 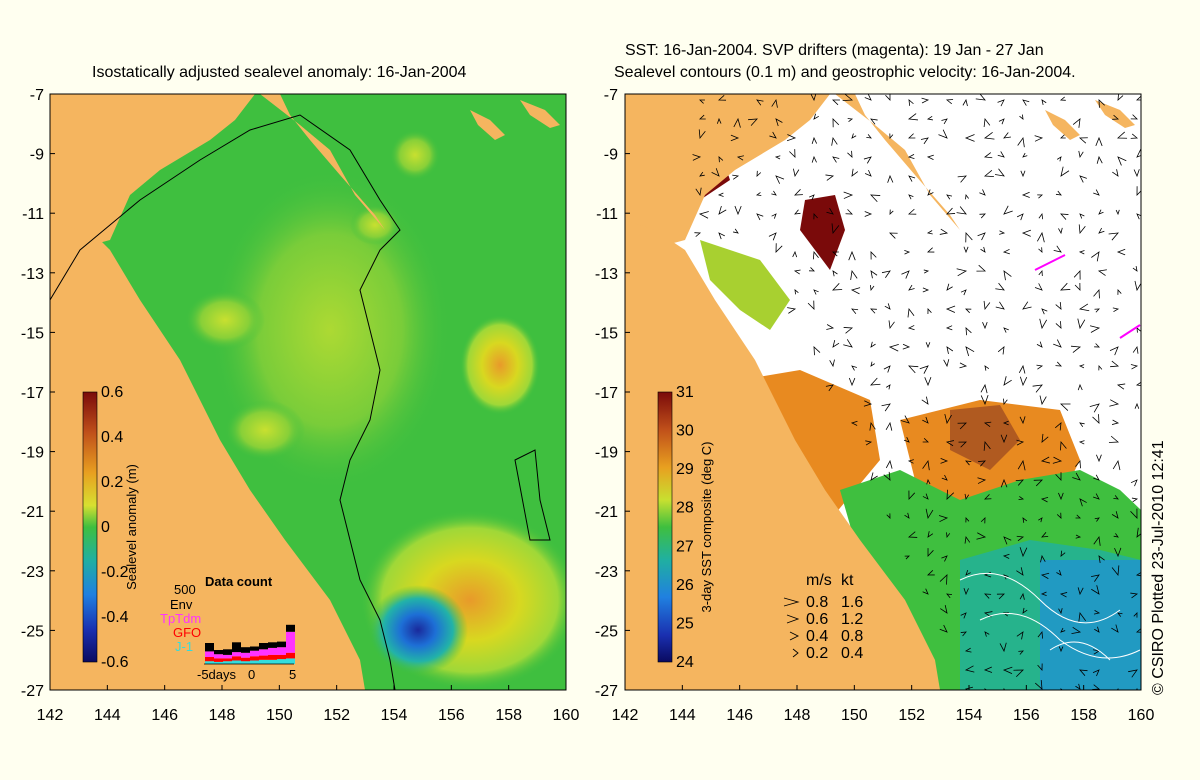 What do you see at coordinates (254, 662) in the screenshot?
I see `data-count-bar-j1` at bounding box center [254, 662].